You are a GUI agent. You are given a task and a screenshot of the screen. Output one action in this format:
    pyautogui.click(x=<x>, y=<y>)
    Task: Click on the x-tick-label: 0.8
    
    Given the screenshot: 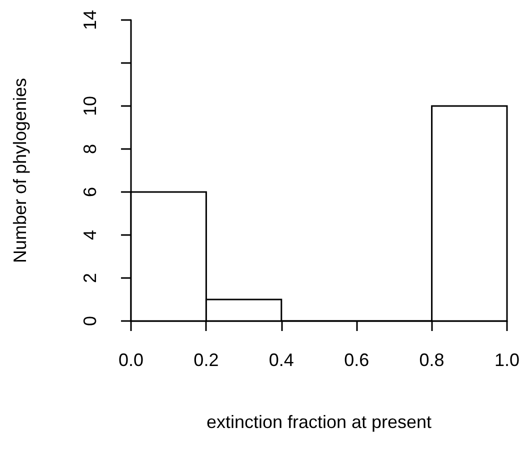 What is the action you would take?
    pyautogui.click(x=431, y=360)
    